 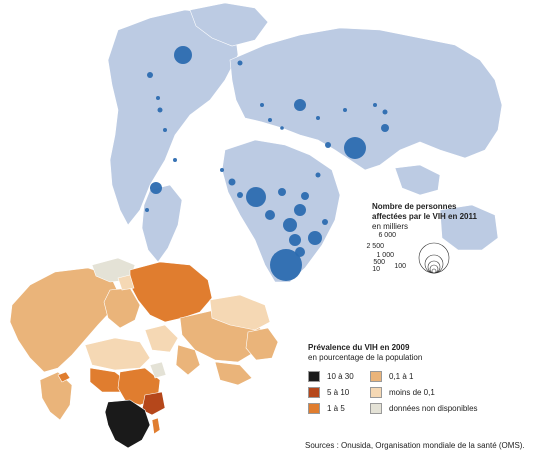 I want to click on bubble-iran, so click(x=318, y=118).